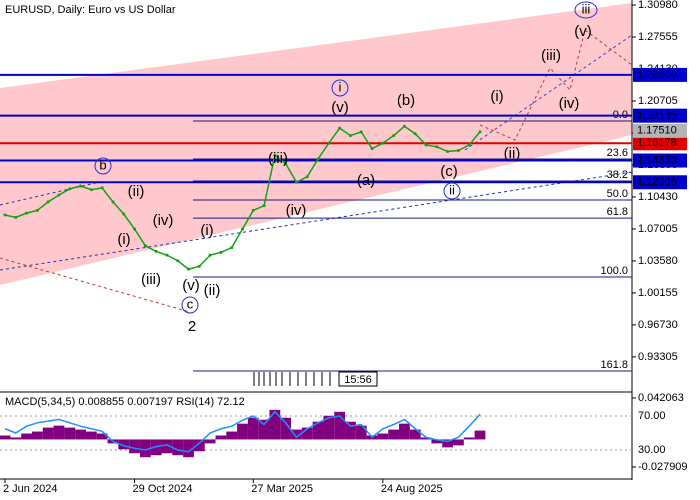 This screenshot has height=500, width=700. What do you see at coordinates (657, 116) in the screenshot?
I see `price-level-label: 1.19135` at bounding box center [657, 116].